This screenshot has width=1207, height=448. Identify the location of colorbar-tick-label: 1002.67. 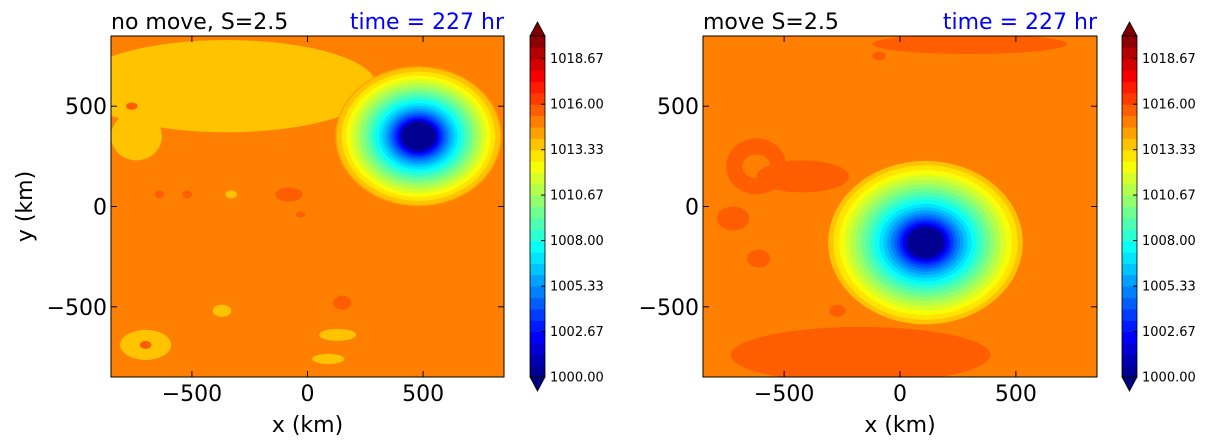
(1169, 332).